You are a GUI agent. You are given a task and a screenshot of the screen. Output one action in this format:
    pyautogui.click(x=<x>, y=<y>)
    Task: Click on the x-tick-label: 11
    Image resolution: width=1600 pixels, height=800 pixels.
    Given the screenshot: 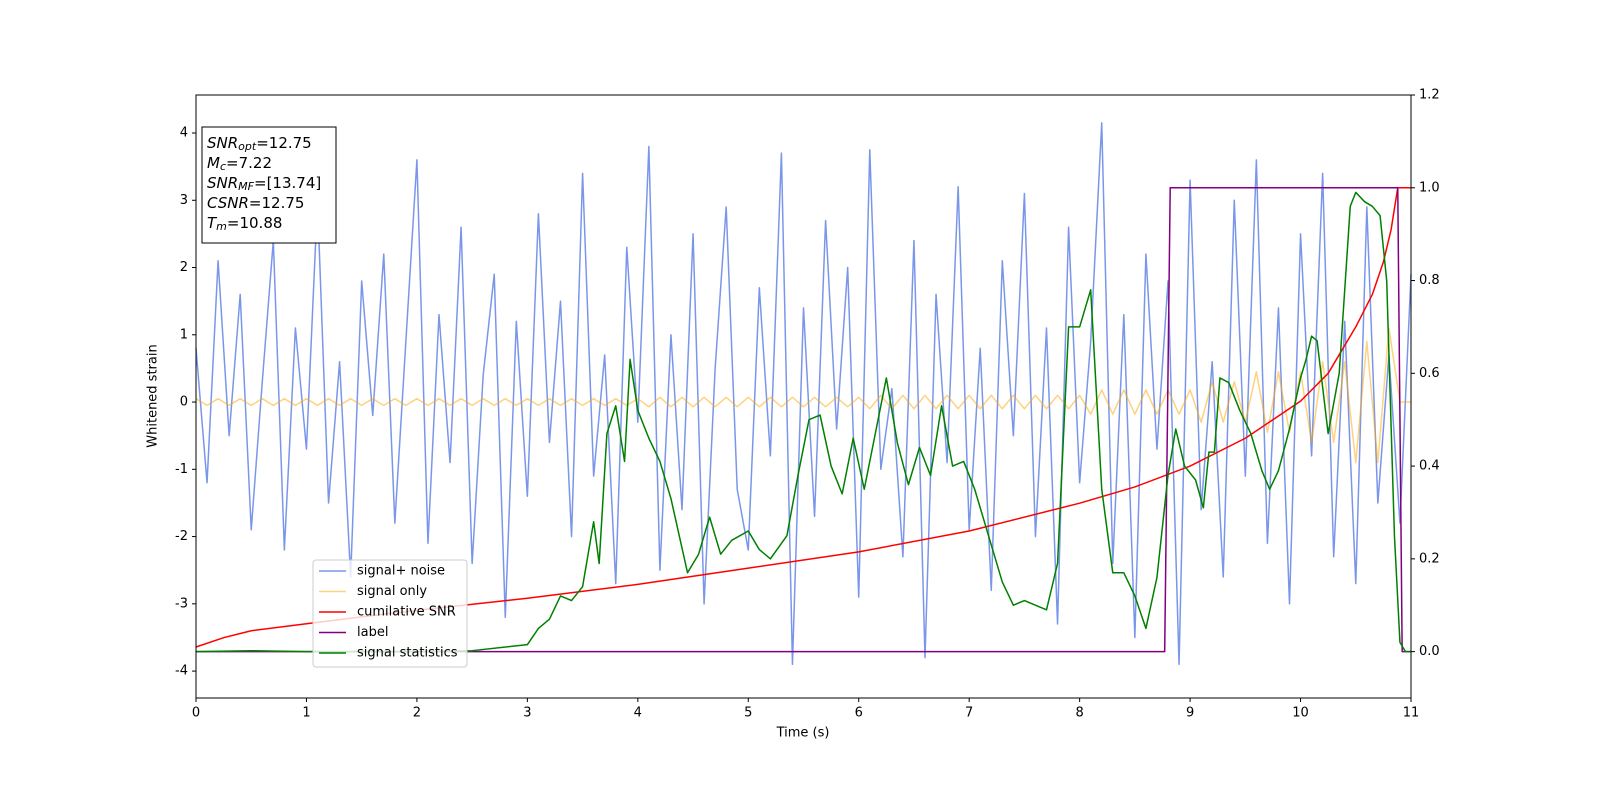 What is the action you would take?
    pyautogui.click(x=1411, y=713)
    